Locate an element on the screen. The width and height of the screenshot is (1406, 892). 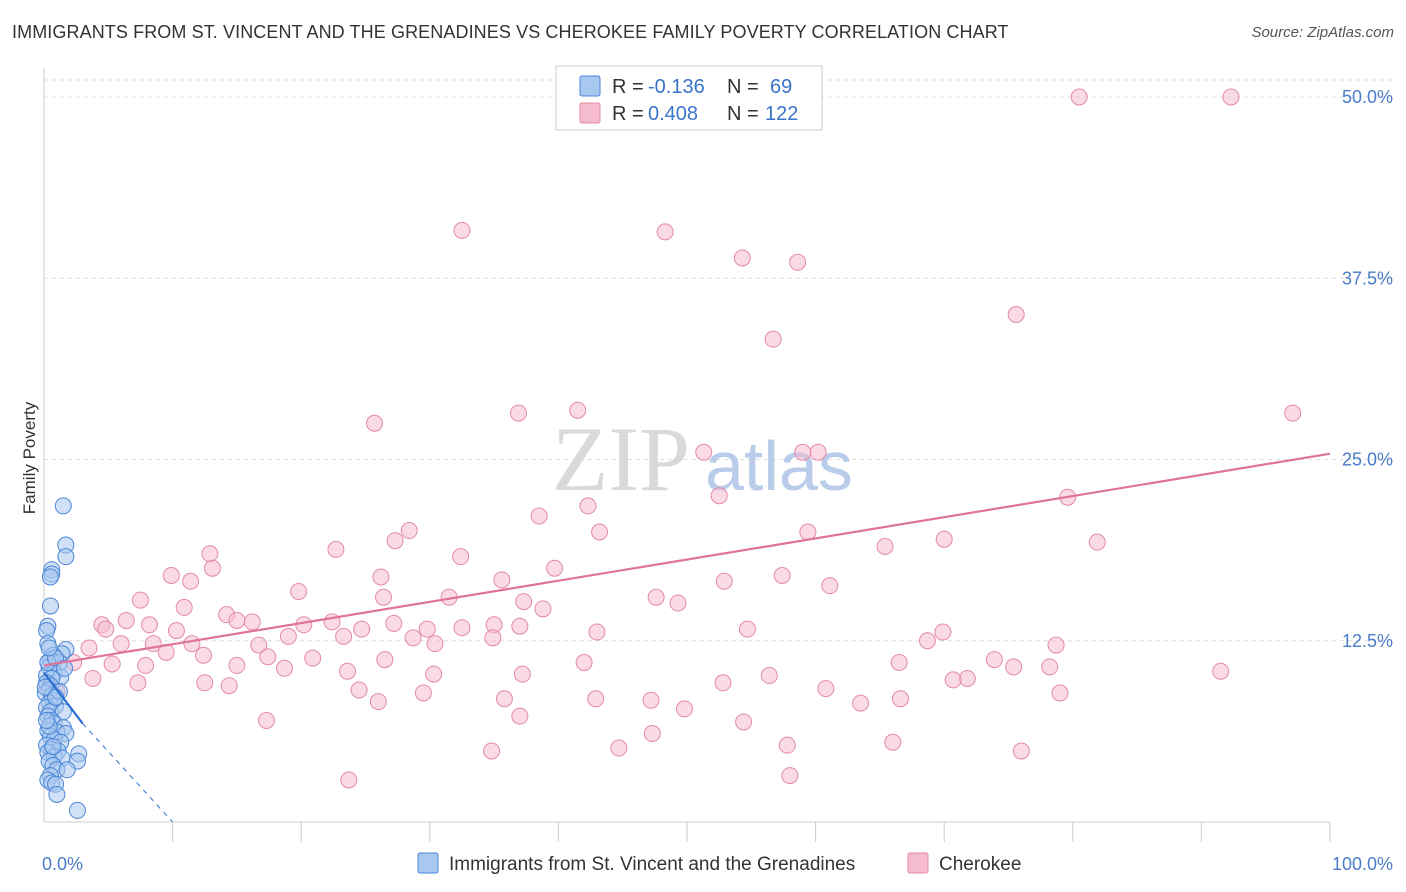
y-tick-label-1: 25.0% is located at coordinates (1367, 460).